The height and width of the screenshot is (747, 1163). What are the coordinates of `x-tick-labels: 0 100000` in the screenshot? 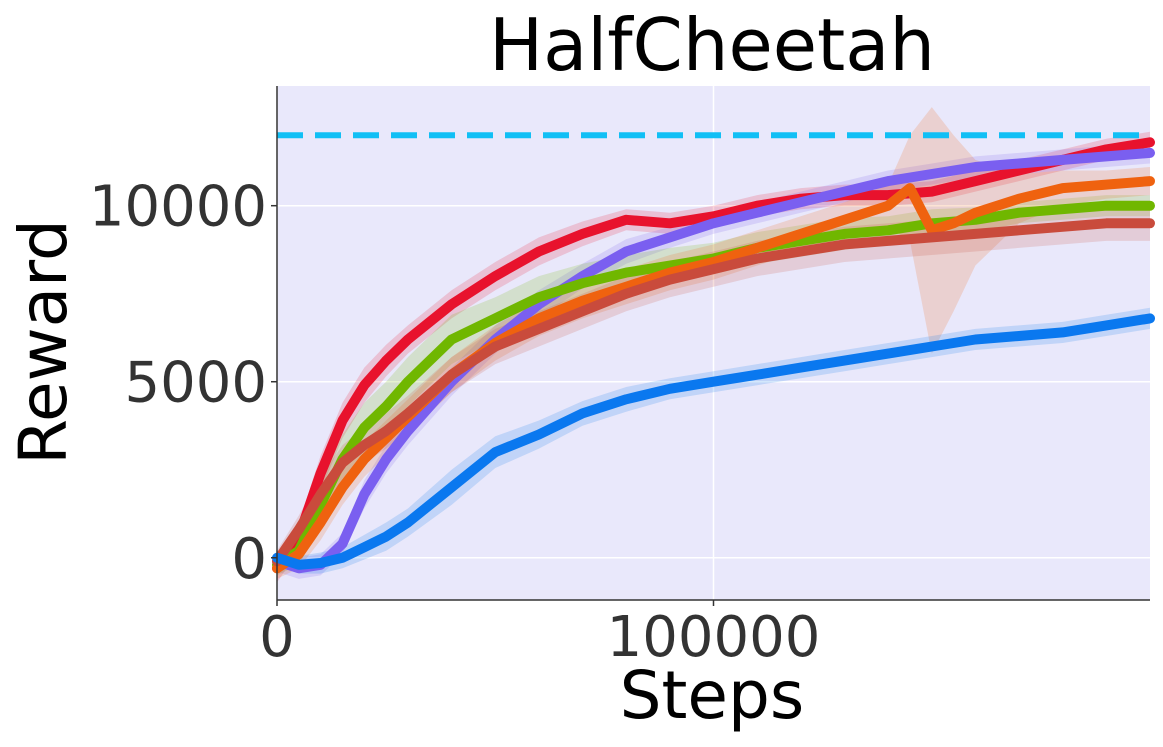 It's located at (539, 635).